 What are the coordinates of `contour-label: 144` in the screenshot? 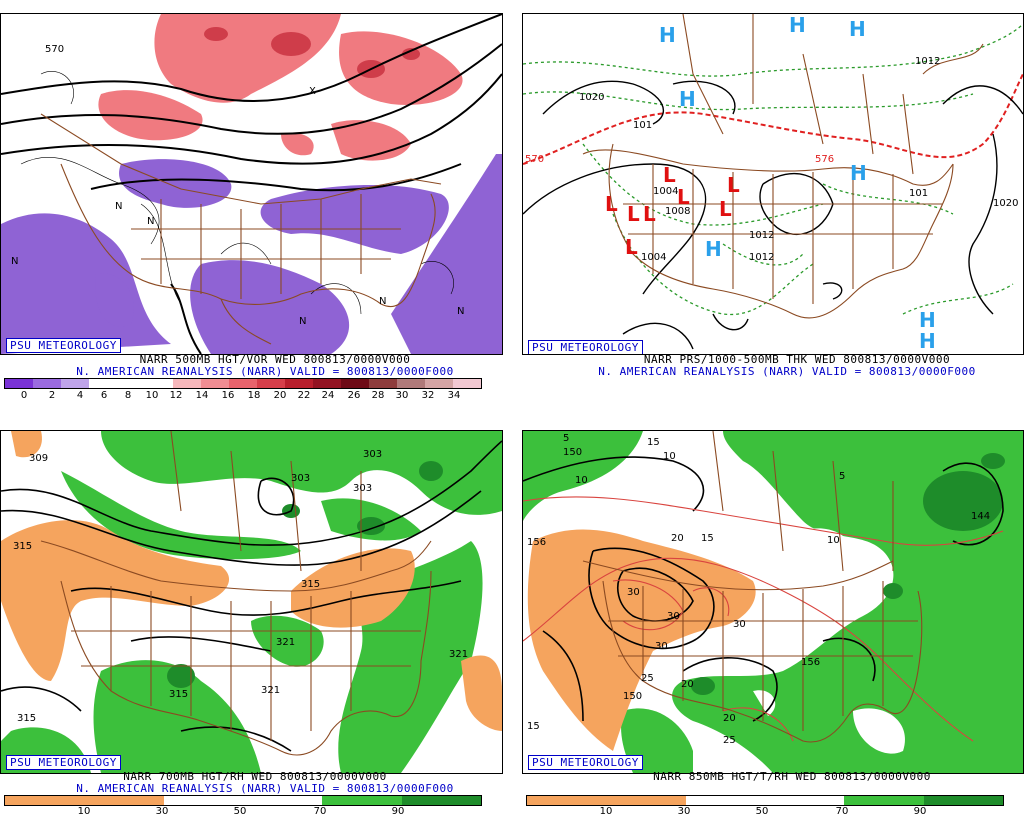 It's located at (980, 516).